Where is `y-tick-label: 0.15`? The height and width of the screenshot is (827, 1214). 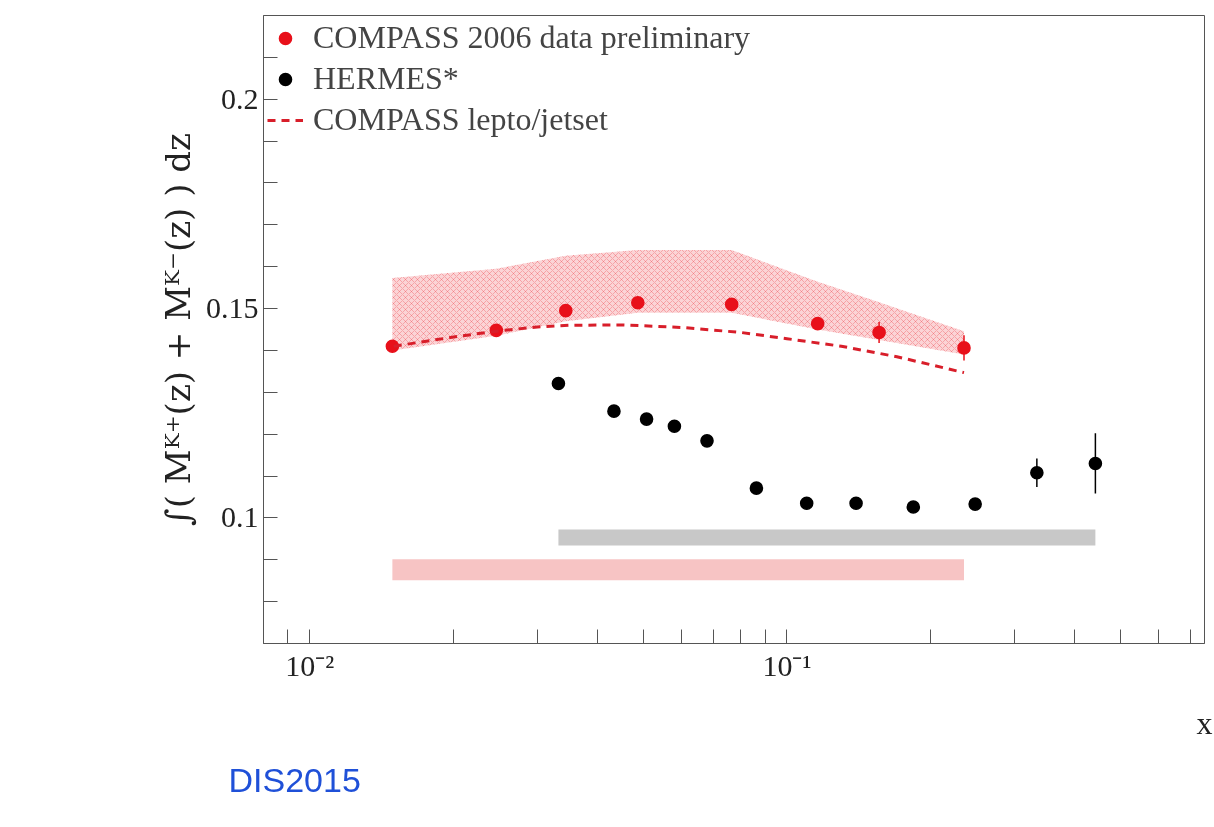
y-tick-label: 0.15 is located at coordinates (232, 308).